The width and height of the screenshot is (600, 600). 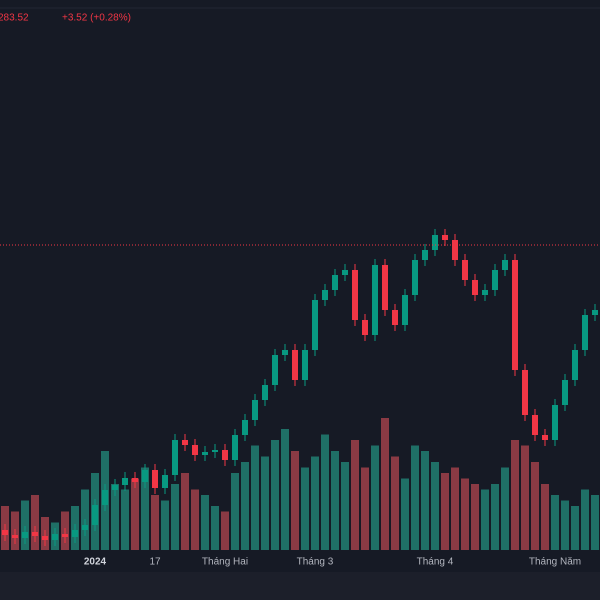 What do you see at coordinates (555, 562) in the screenshot?
I see `x-tick-label: Tháng Năm` at bounding box center [555, 562].